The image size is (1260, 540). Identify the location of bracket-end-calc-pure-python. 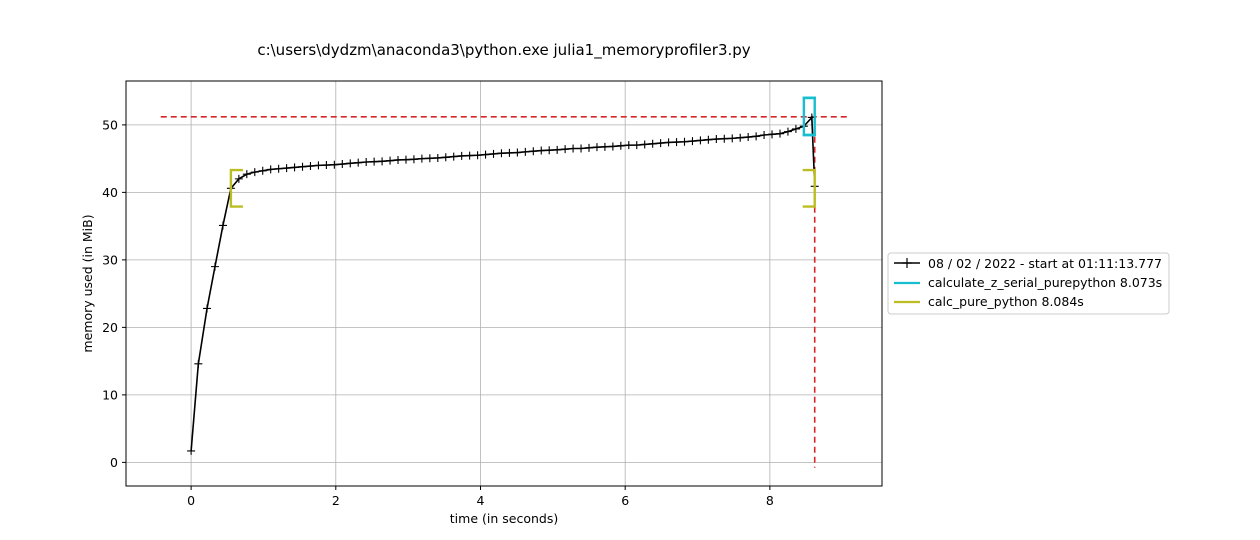
(809, 188).